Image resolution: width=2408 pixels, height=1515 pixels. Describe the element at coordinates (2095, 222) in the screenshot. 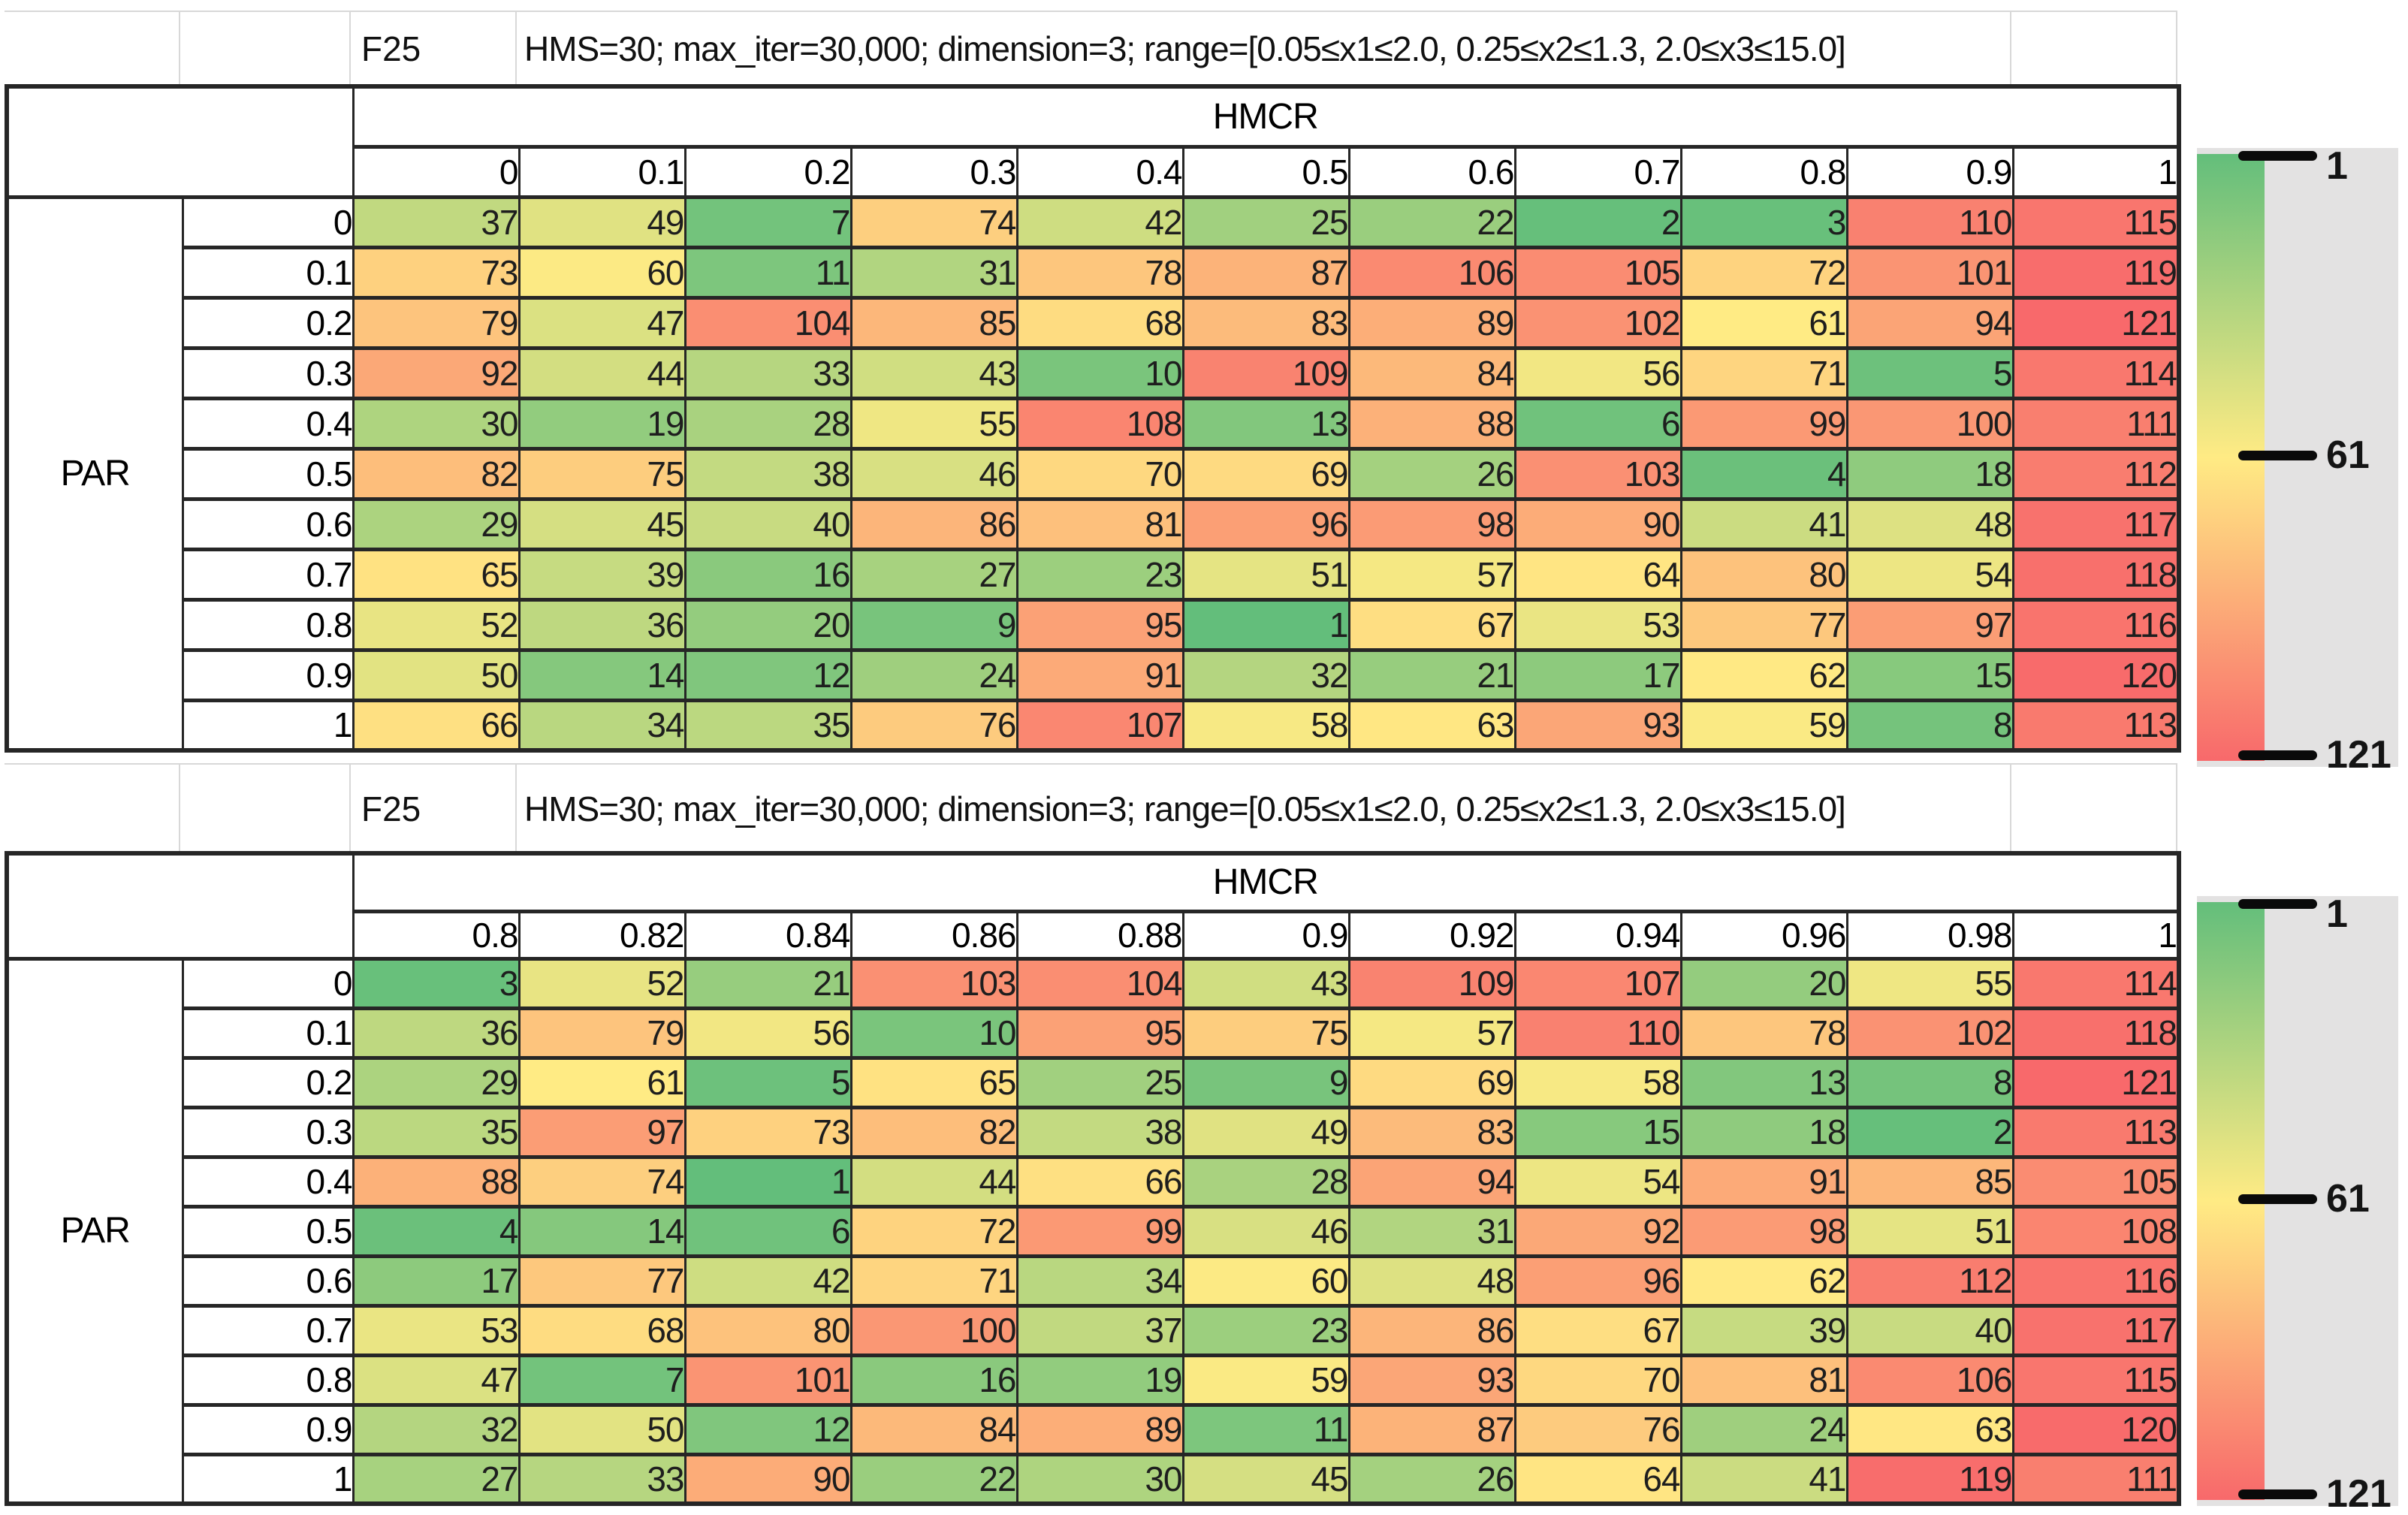

I see `heatmap-cell: 115` at that location.